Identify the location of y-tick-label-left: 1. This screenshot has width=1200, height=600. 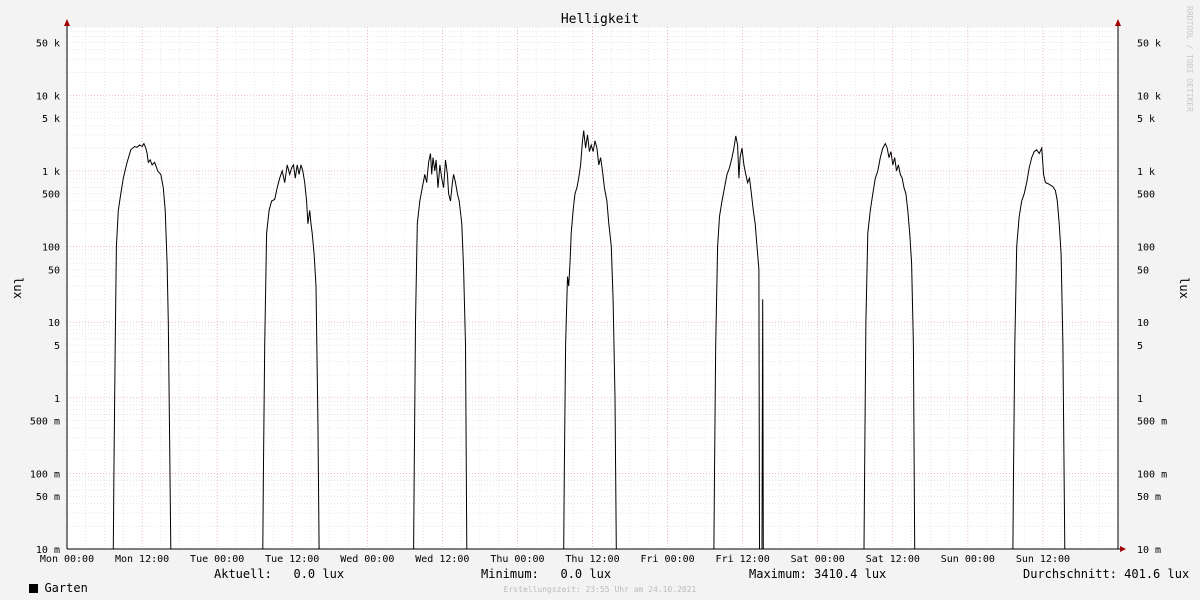
(57, 399).